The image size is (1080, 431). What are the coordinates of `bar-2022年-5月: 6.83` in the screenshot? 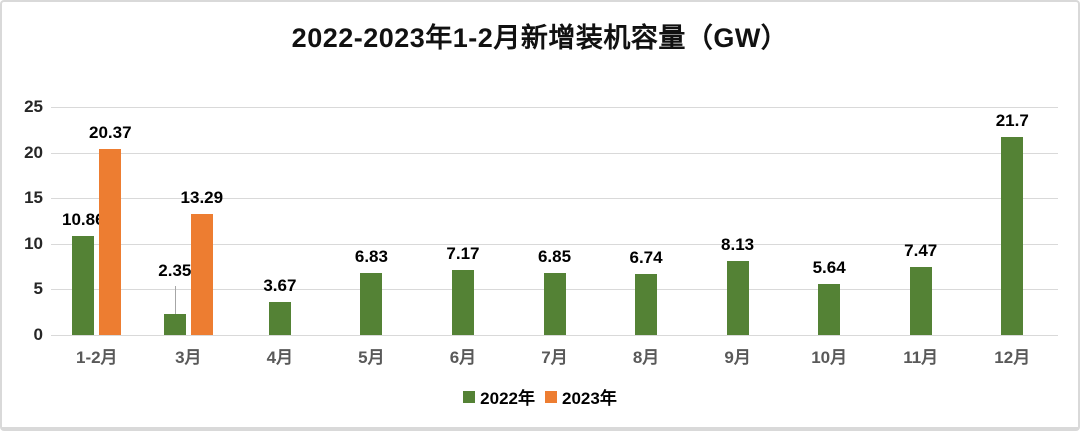 It's located at (371, 291).